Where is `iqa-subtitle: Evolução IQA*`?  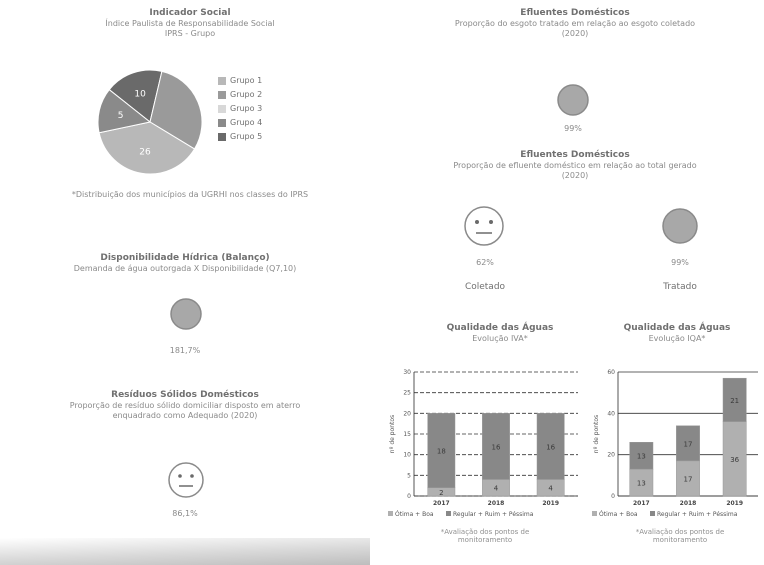 iqa-subtitle: Evolução IQA* is located at coordinates (677, 338).